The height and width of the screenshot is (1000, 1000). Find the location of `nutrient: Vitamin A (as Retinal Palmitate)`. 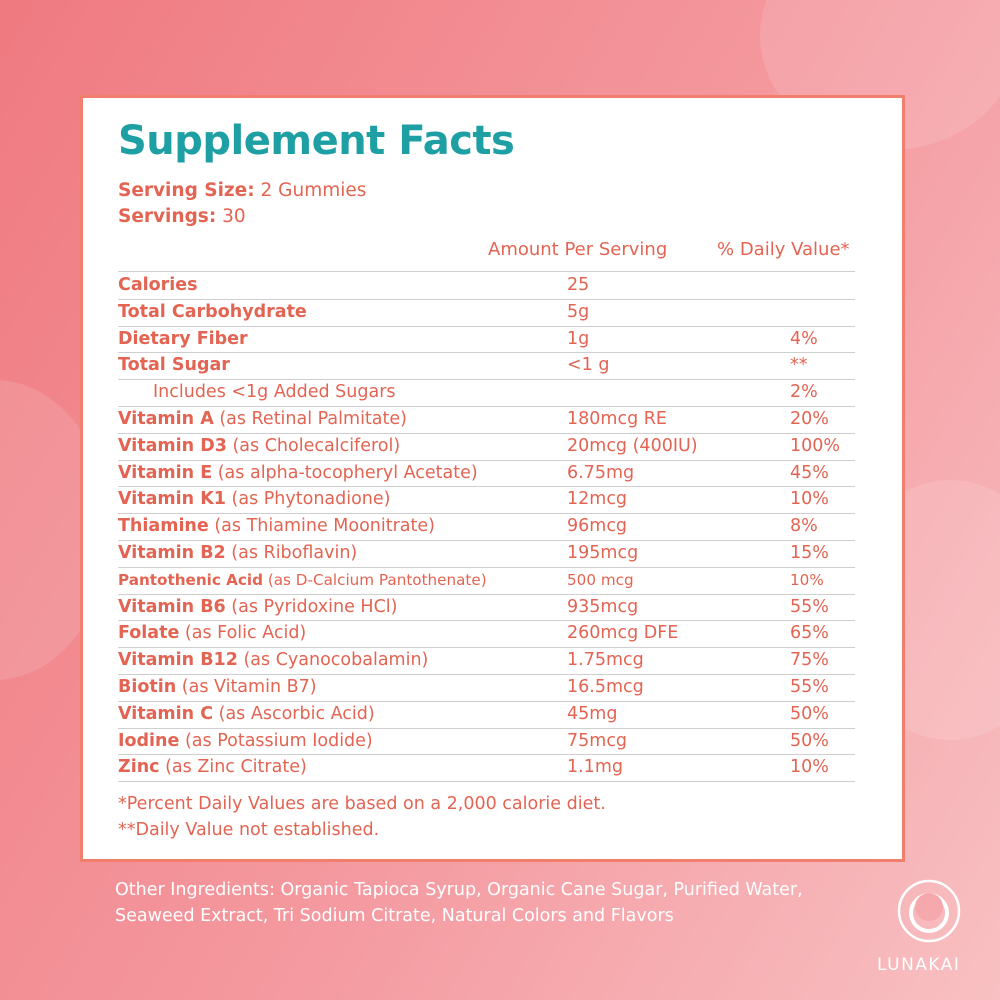

nutrient: Vitamin A (as Retinal Palmitate) is located at coordinates (262, 419).